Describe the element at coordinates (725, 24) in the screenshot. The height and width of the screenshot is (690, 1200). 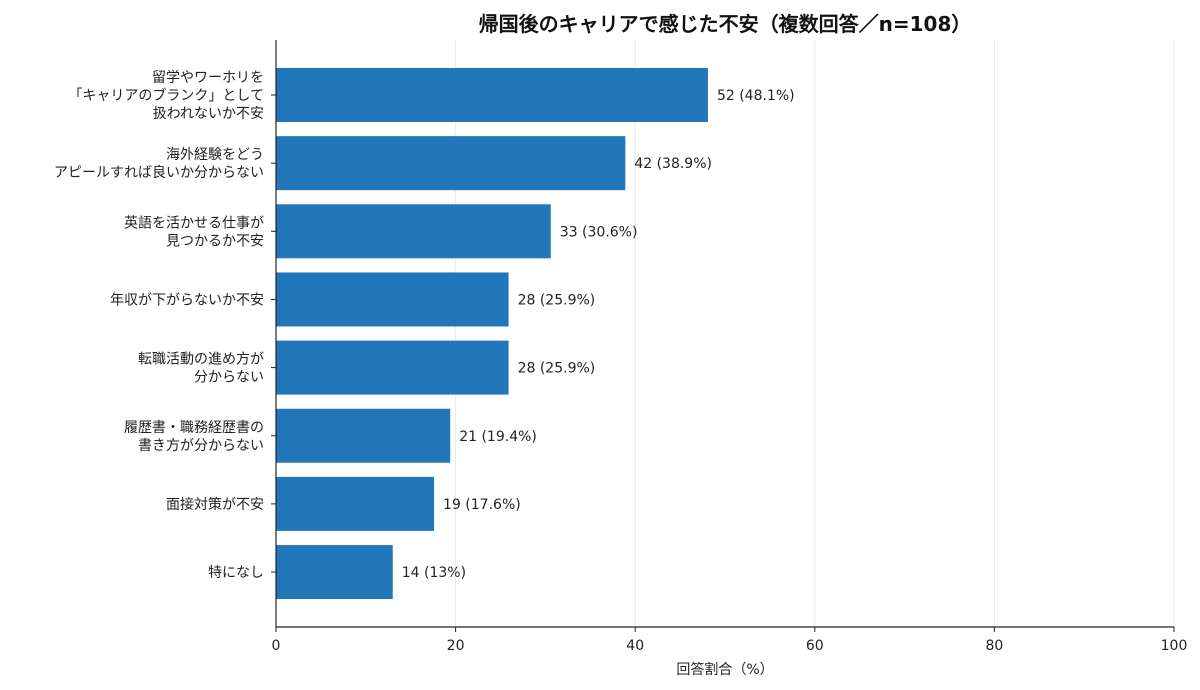
I see `chart-title: 帰国後のキャリアで感じた不安（複数回答／n=108）` at that location.